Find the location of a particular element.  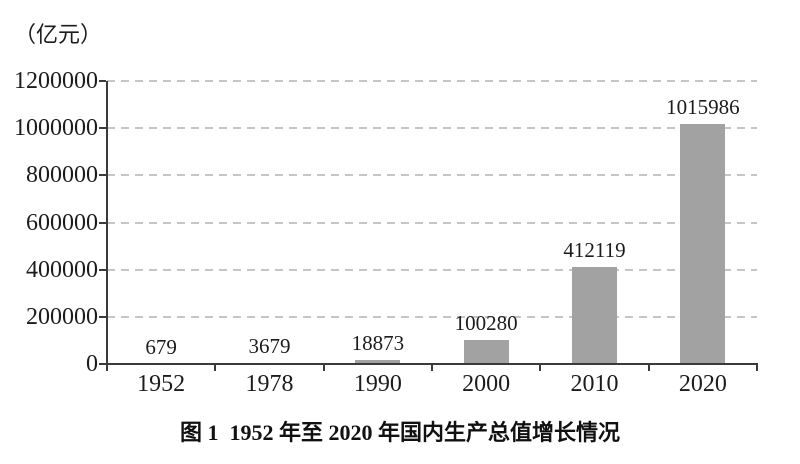

bar-2000 is located at coordinates (486, 352).